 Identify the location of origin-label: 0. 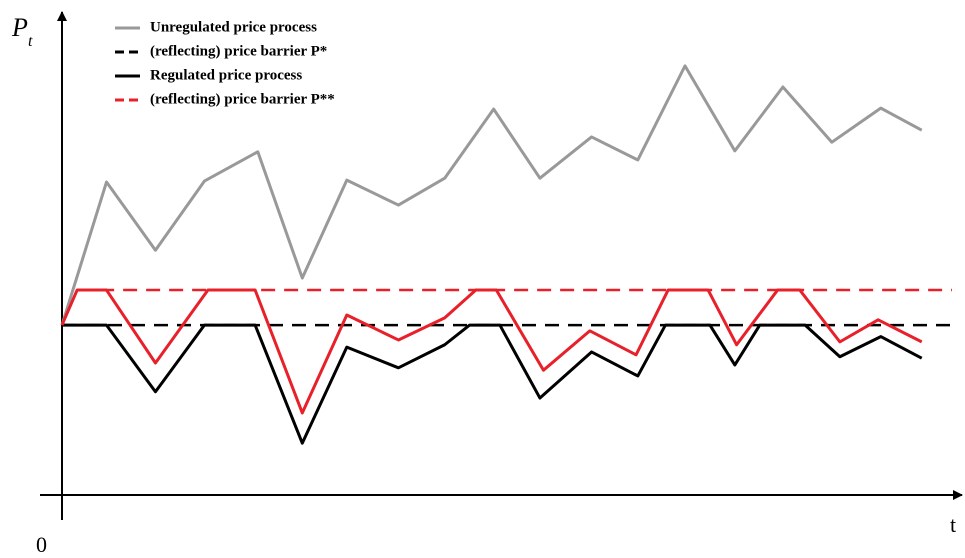
(41, 544).